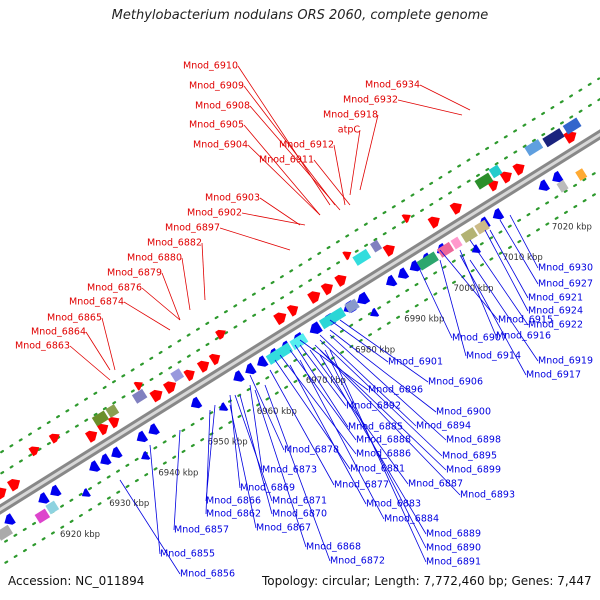 Image resolution: width=600 pixels, height=600 pixels. I want to click on reverse-gene-label: Mnod_6914, so click(493, 356).